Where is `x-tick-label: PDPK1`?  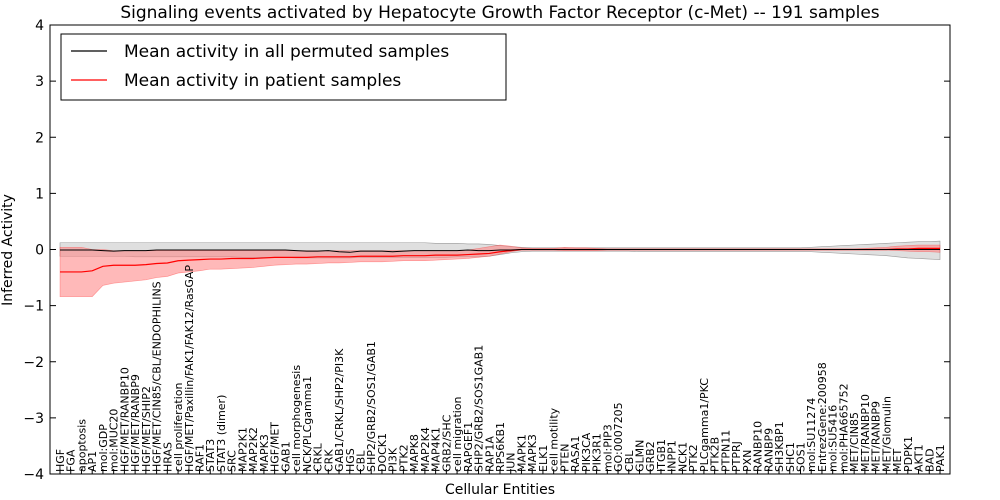
x-tick-label: PDPK1 is located at coordinates (908, 454).